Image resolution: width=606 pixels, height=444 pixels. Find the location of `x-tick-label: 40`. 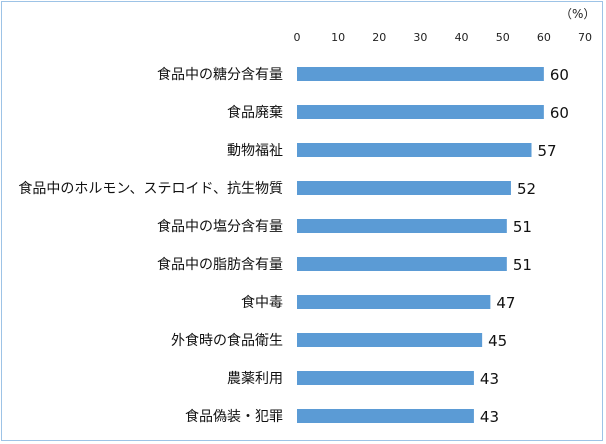

x-tick-label: 40 is located at coordinates (462, 37).